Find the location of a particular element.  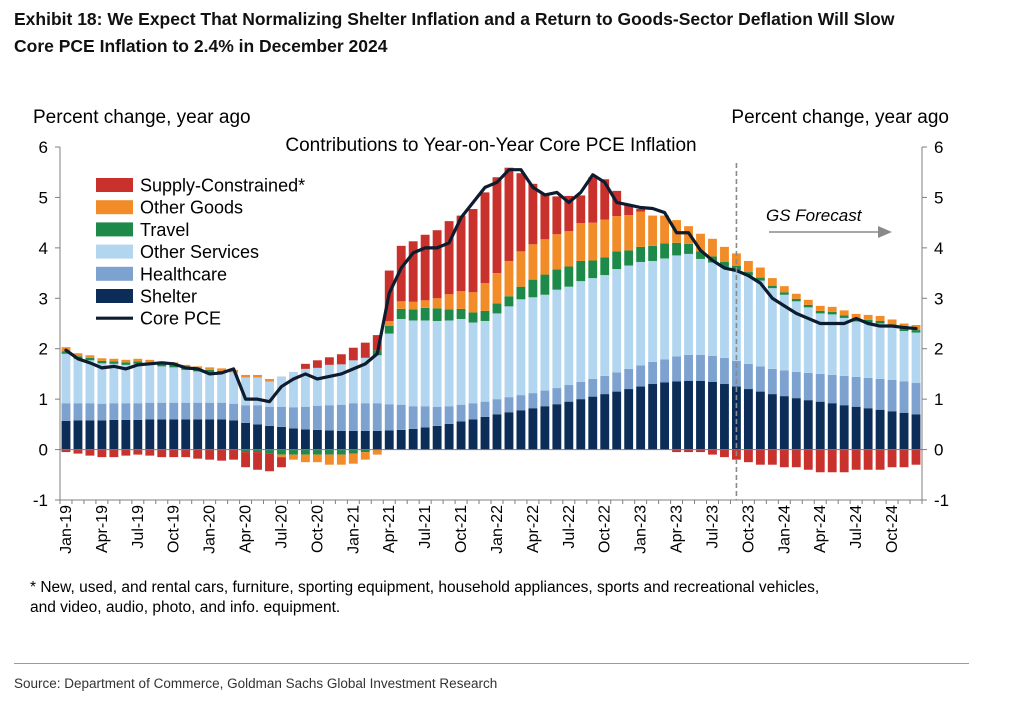

x-tick-label: Jul-24 is located at coordinates (856, 527).